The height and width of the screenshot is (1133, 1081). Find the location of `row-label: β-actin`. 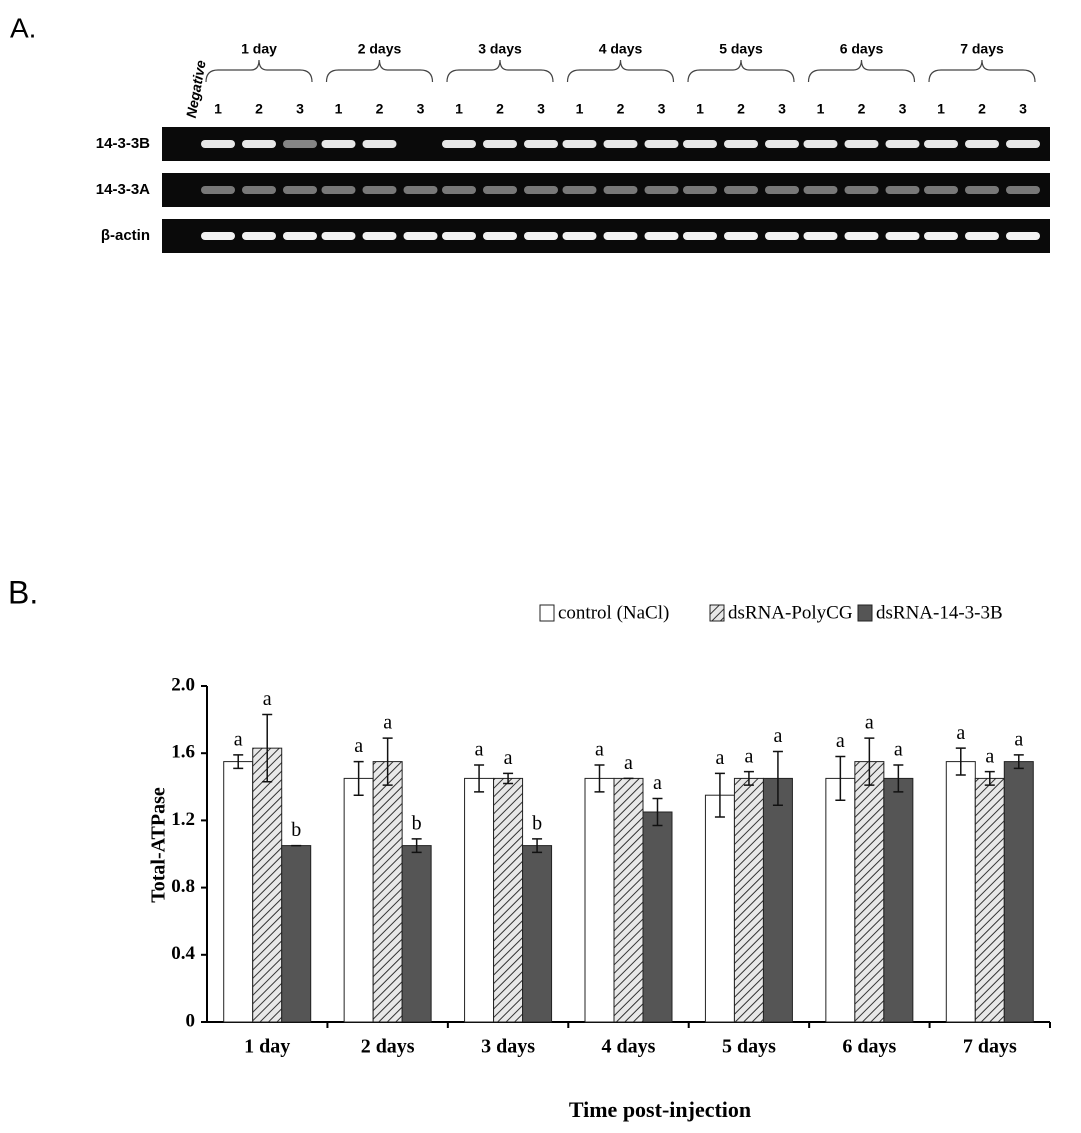

row-label: β-actin is located at coordinates (125, 235).